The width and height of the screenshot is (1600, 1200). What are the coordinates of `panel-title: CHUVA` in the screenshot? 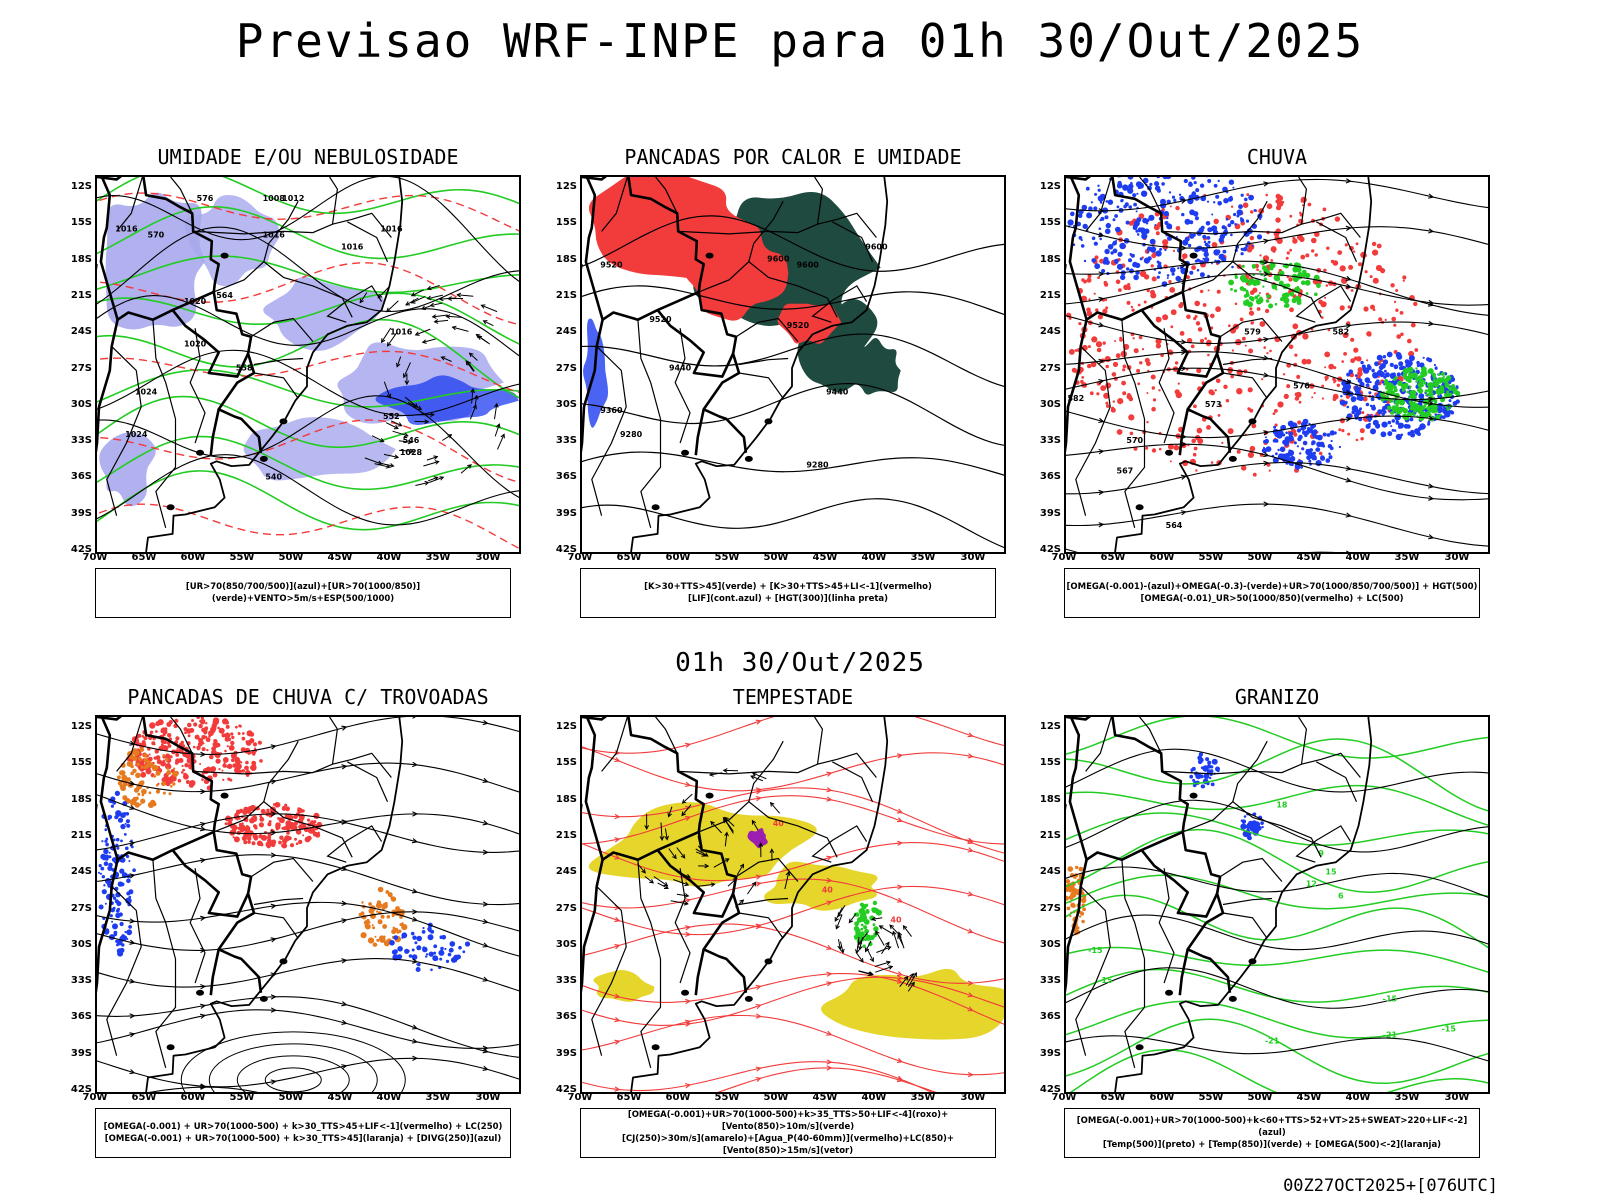 It's located at (1277, 157).